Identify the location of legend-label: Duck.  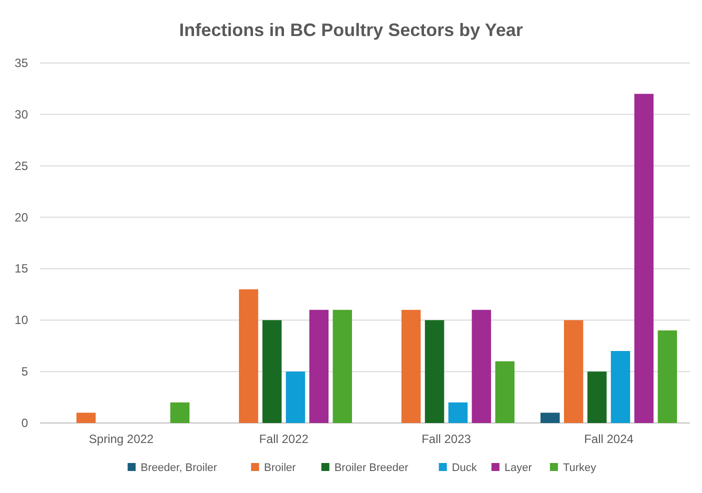
(465, 468).